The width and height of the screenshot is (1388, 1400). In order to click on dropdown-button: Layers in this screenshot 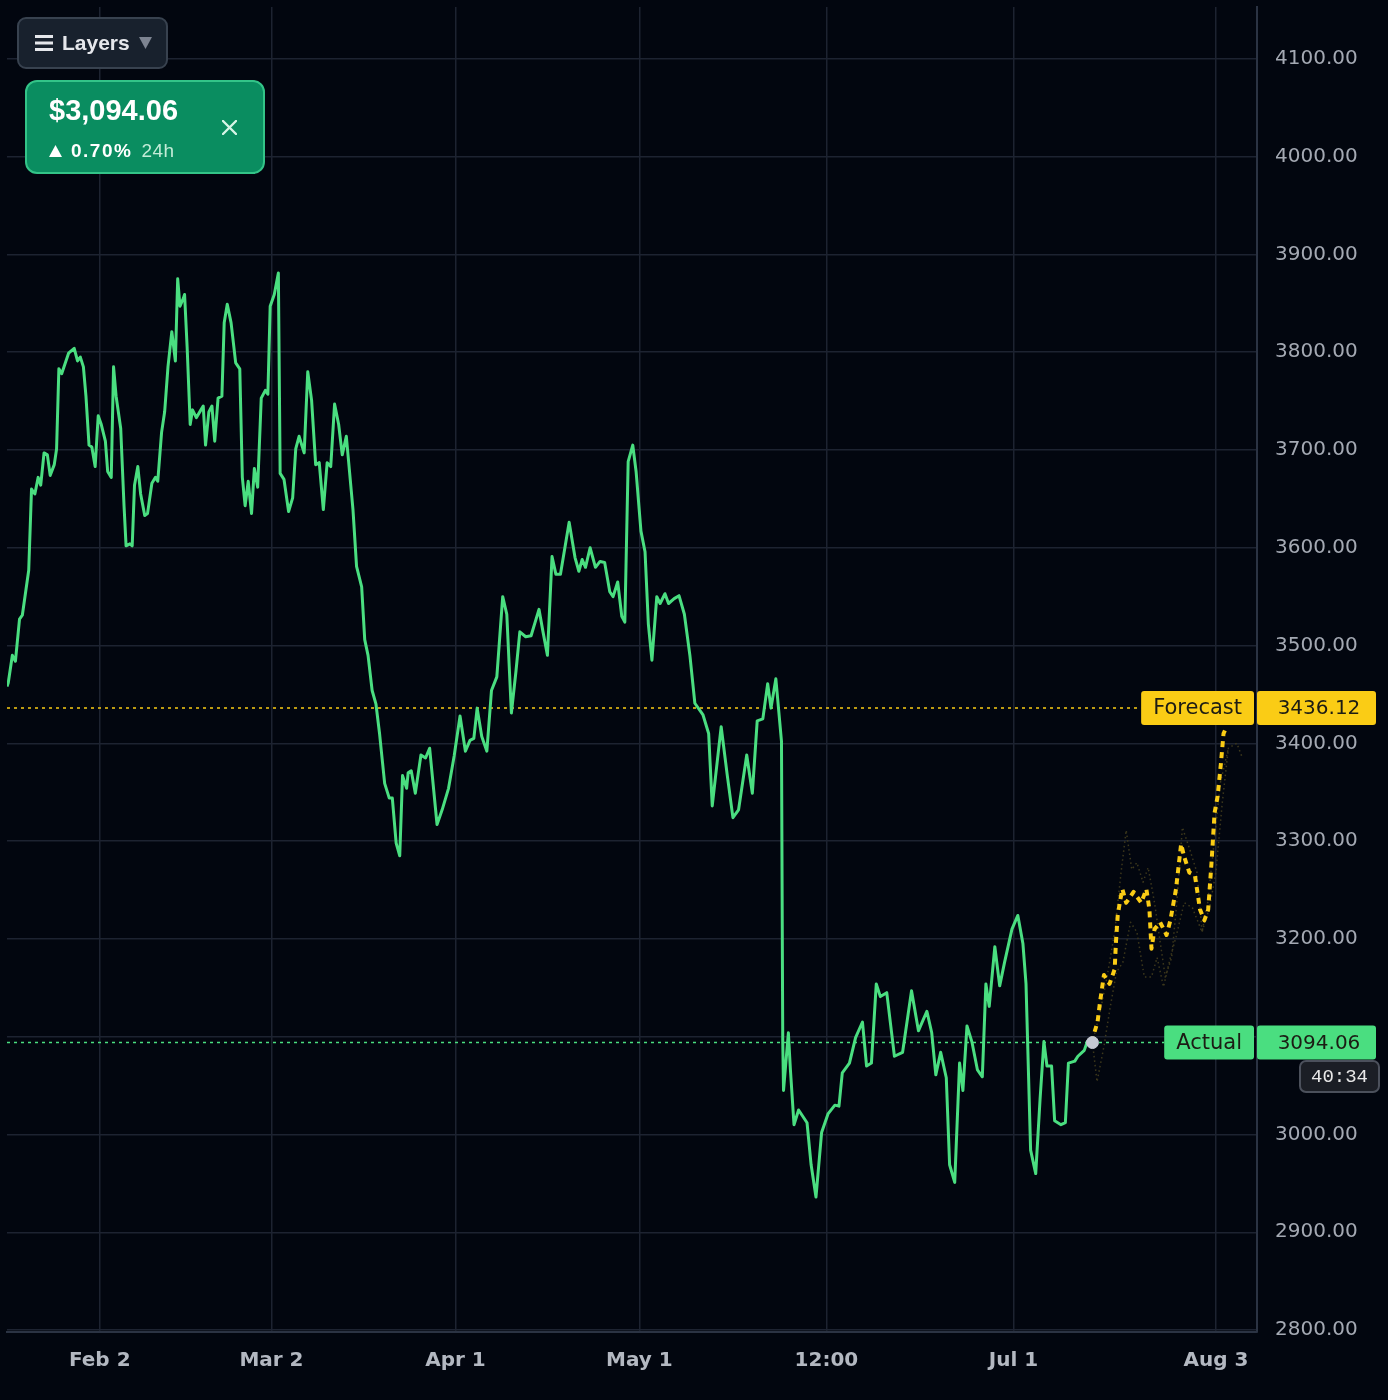, I will do `click(92, 43)`.